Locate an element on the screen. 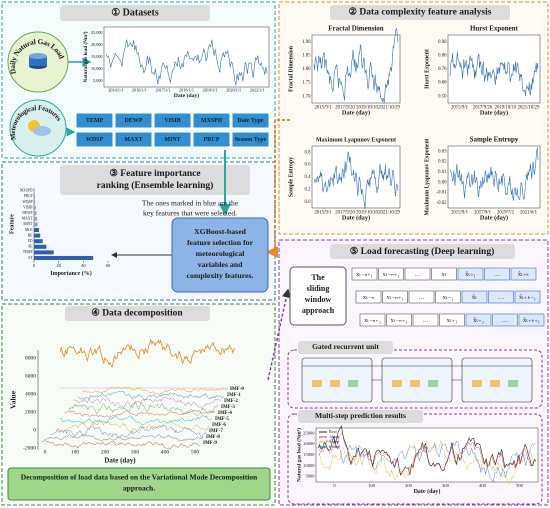 The image size is (550, 508). imf-label: IMF-1 is located at coordinates (234, 395).